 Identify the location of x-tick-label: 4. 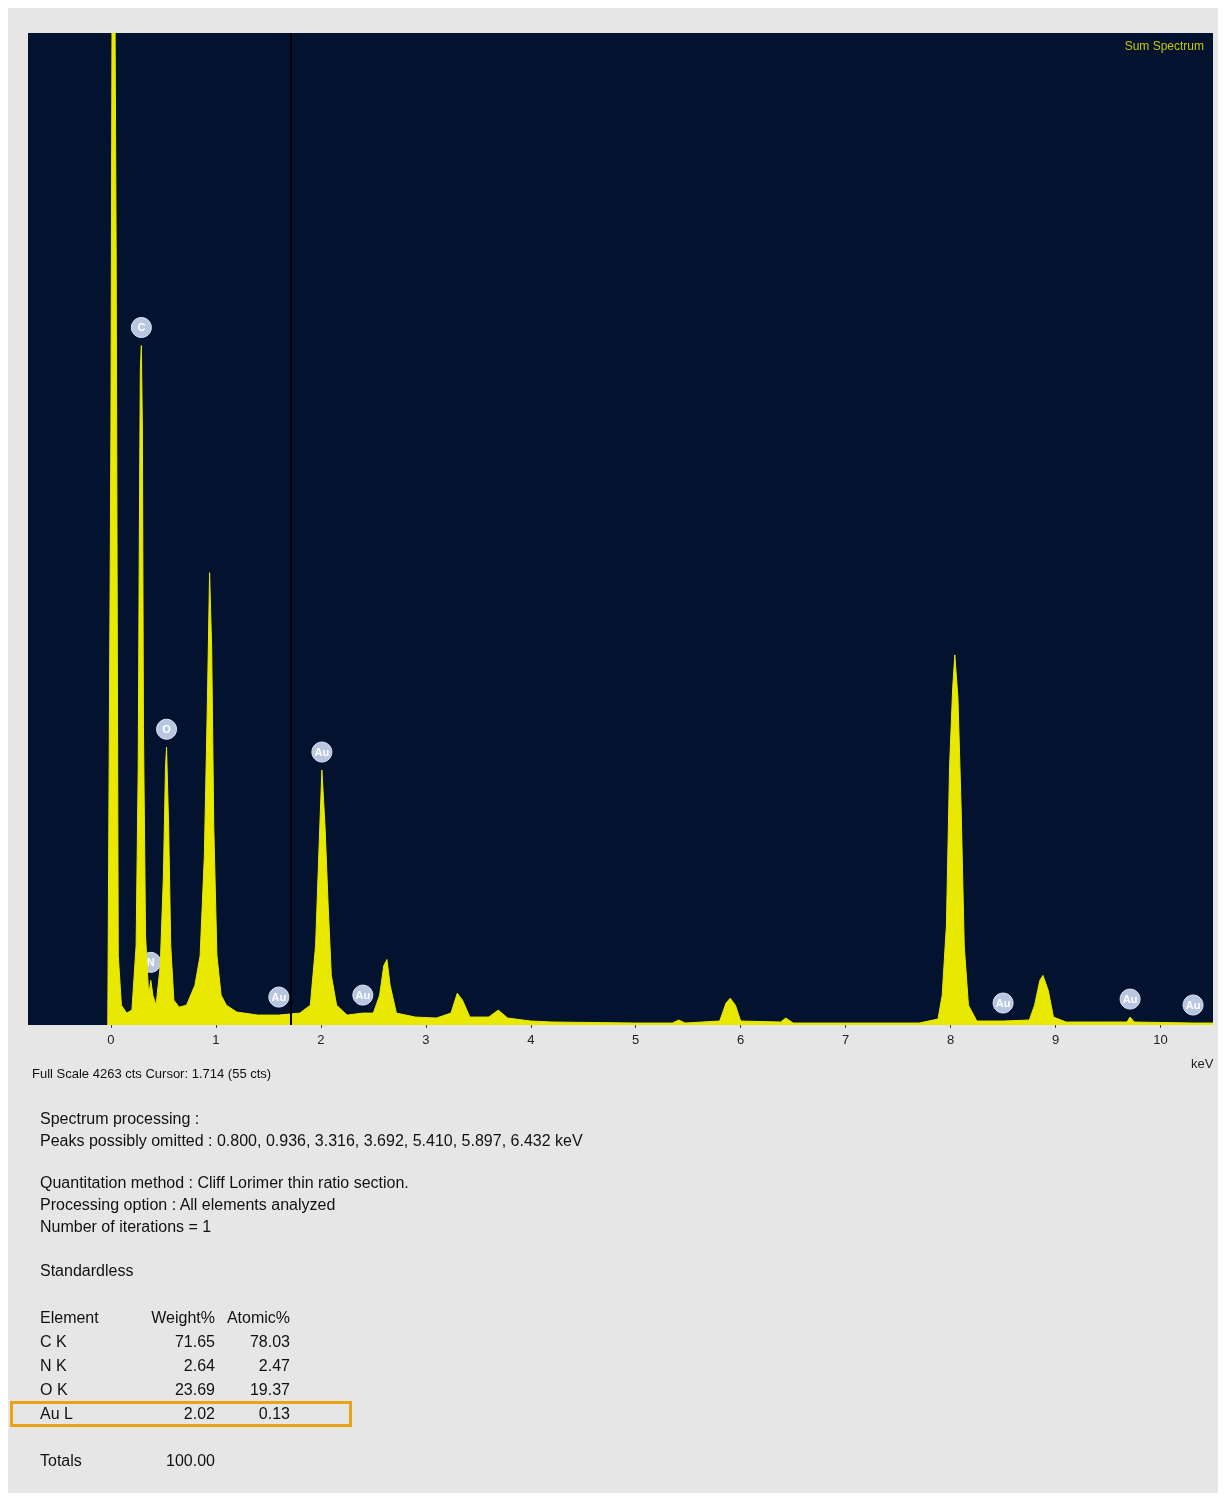
(531, 1039).